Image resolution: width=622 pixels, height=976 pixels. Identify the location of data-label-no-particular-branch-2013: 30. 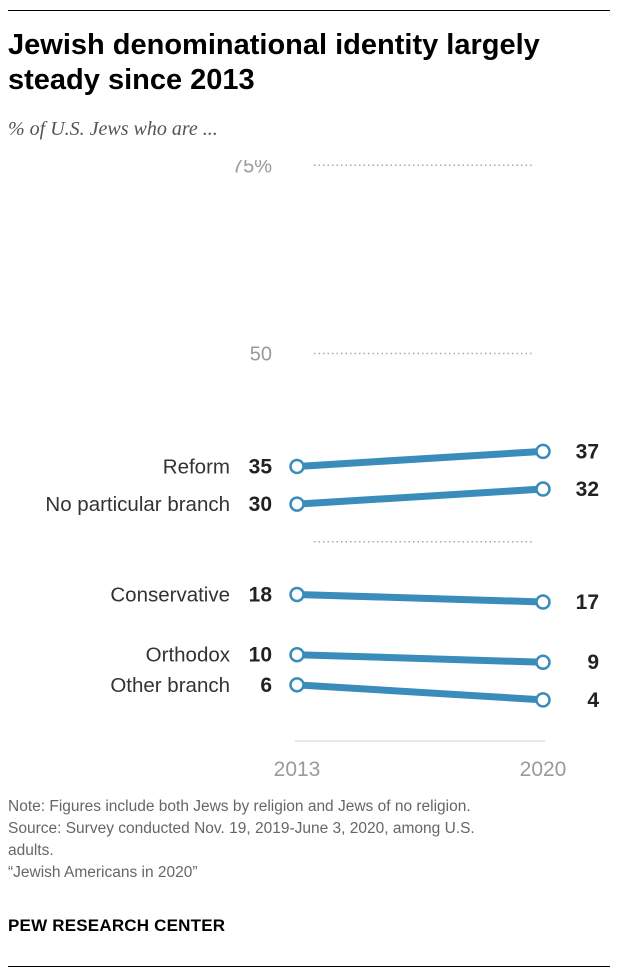
(260, 504).